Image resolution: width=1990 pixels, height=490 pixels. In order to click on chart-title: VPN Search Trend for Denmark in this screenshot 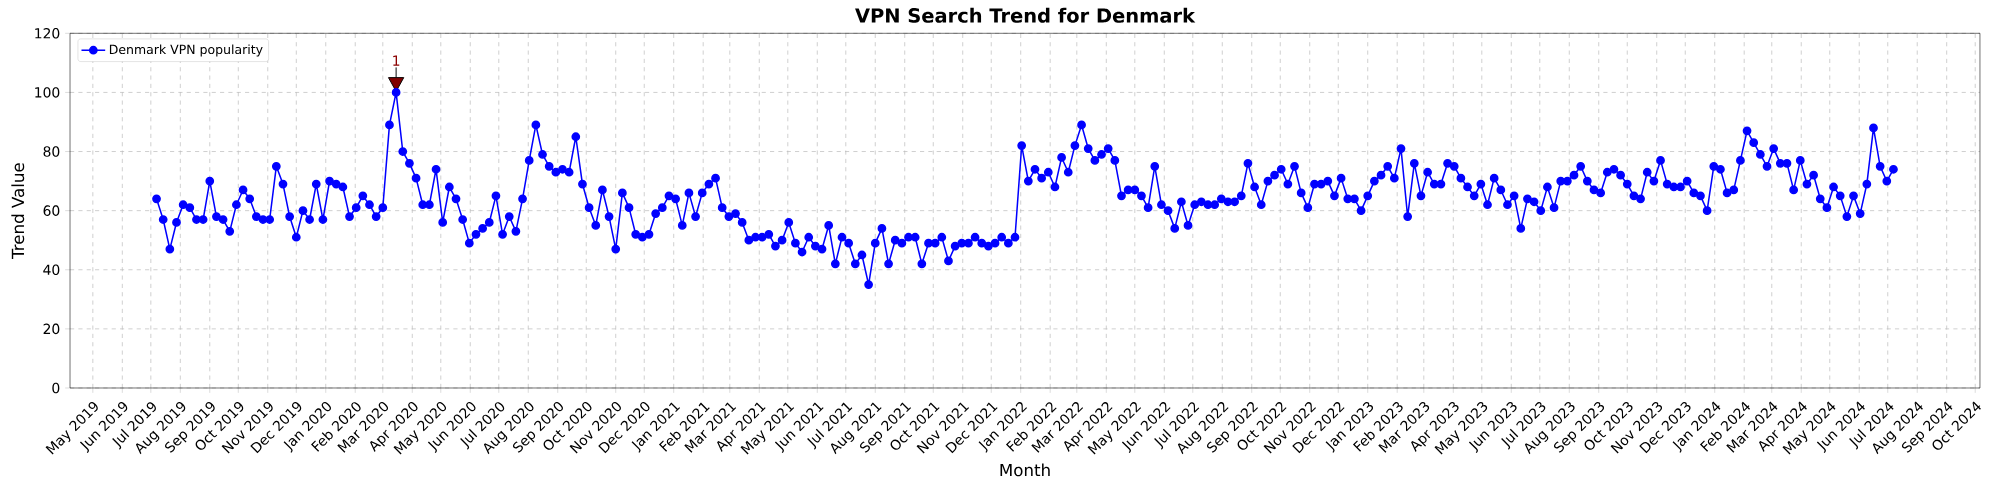, I will do `click(1025, 15)`.